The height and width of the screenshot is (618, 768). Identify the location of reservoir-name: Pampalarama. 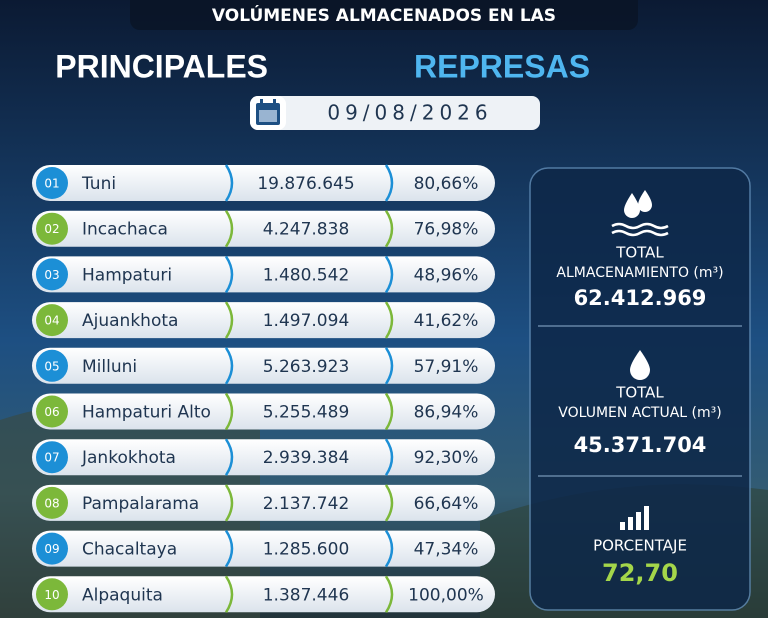
(140, 504).